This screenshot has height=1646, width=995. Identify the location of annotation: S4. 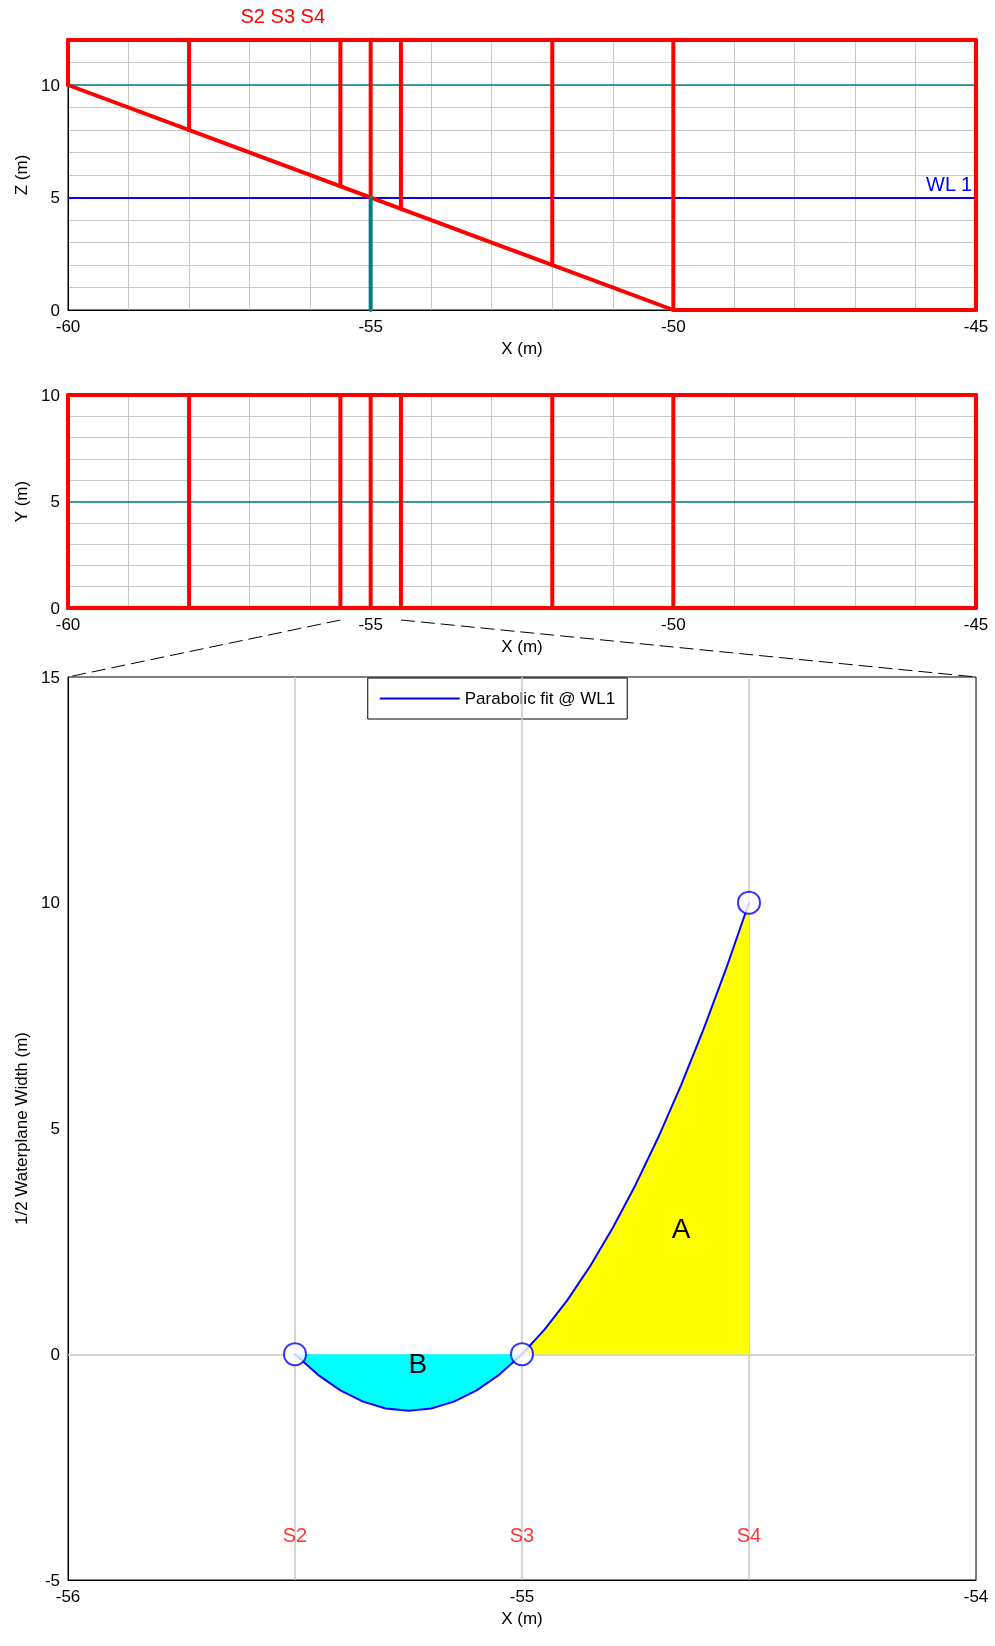
(749, 1534).